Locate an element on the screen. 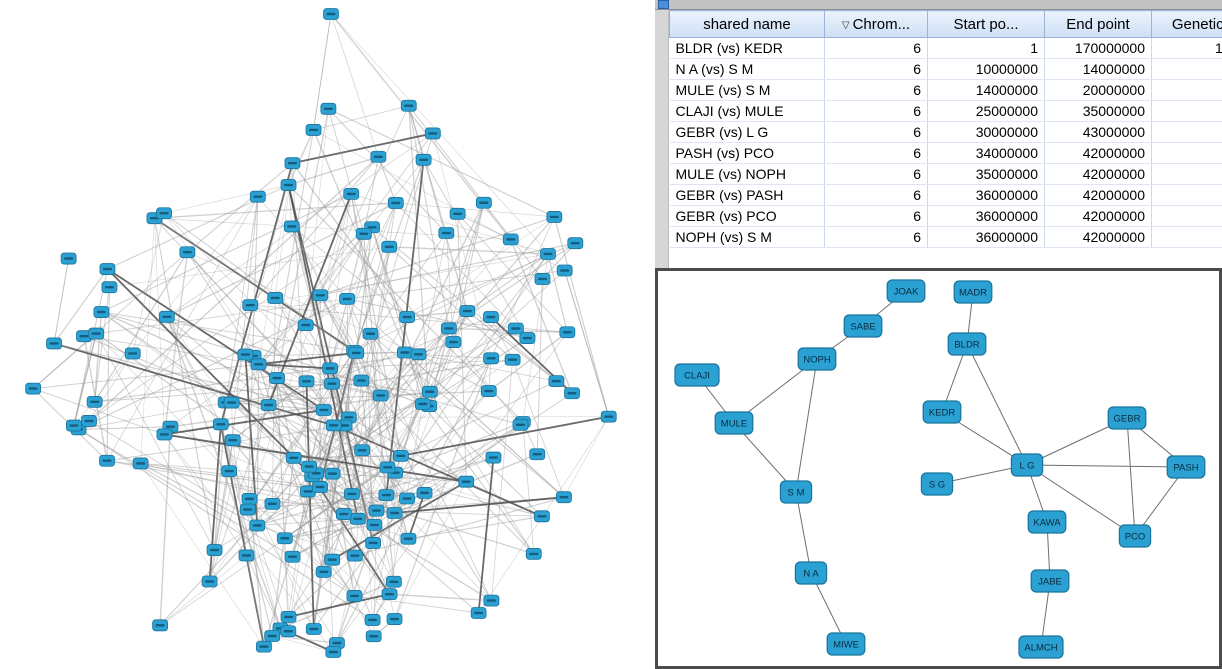  node-n-a: N A is located at coordinates (811, 573).